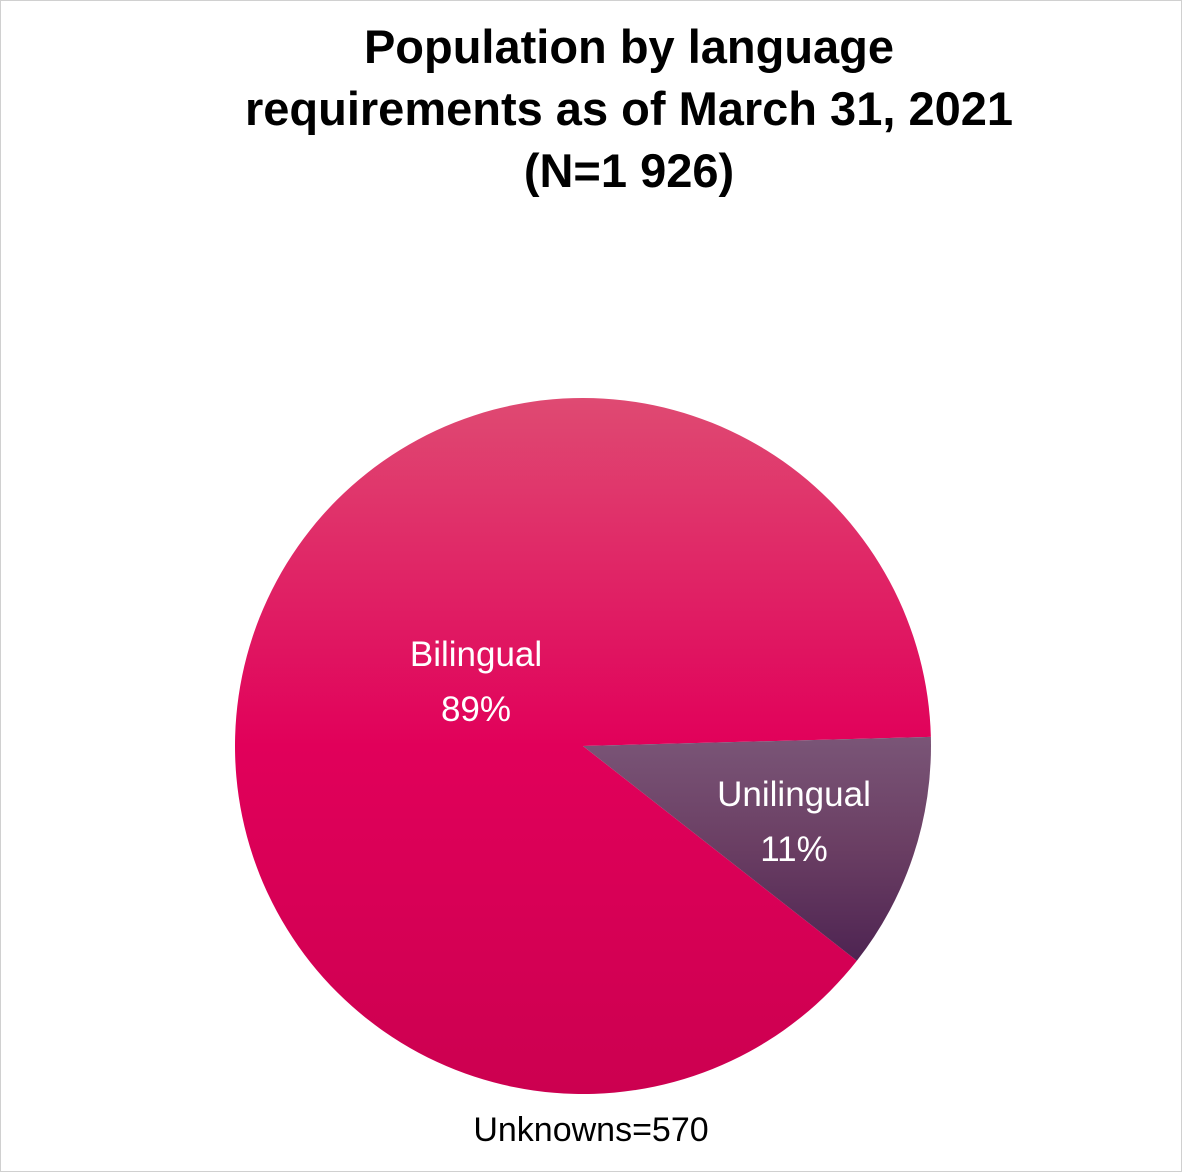  What do you see at coordinates (476, 709) in the screenshot?
I see `slice-value-bilingual: 89%` at bounding box center [476, 709].